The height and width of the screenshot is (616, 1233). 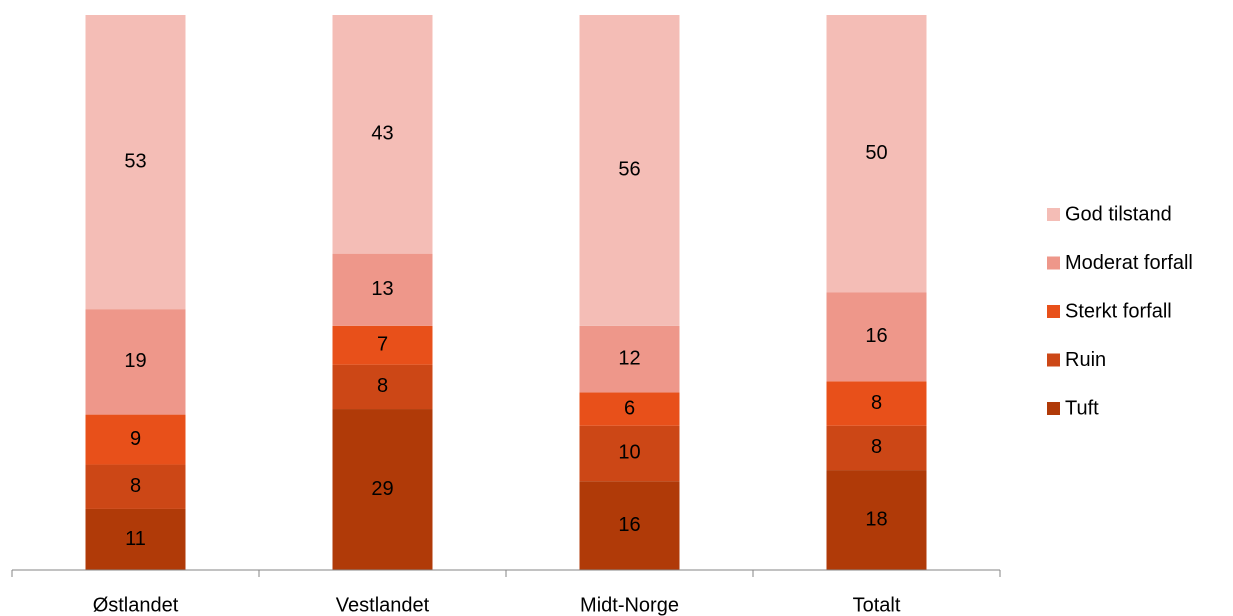 I want to click on x-tick-label: Østlandet, so click(x=136, y=605).